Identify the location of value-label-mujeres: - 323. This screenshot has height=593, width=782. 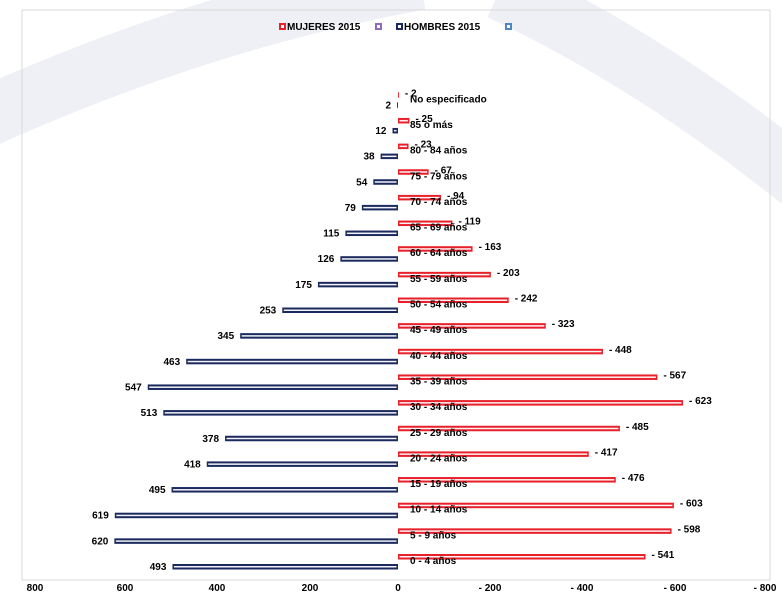
(563, 324).